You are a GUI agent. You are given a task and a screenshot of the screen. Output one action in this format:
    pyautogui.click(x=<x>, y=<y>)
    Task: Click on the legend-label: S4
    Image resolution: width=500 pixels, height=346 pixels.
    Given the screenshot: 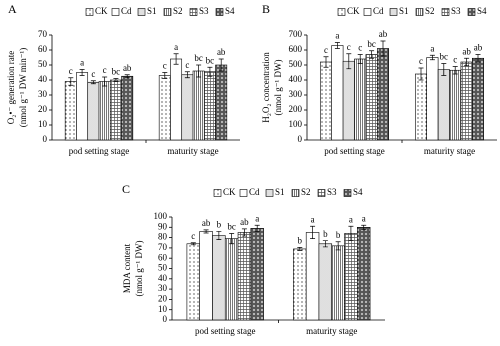 What is the action you would take?
    pyautogui.click(x=230, y=11)
    